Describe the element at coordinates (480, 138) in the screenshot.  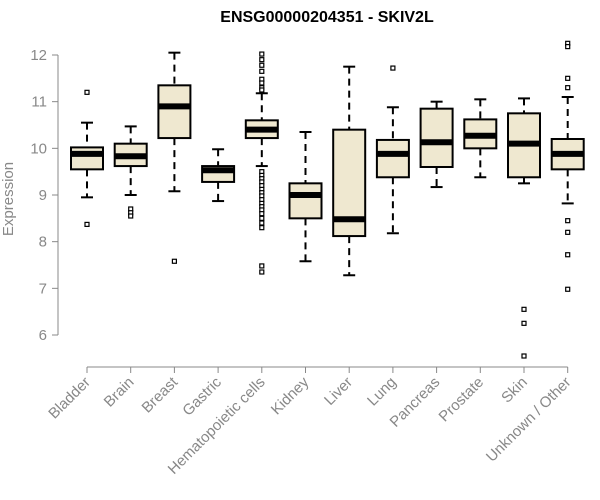
I see `box-group-prostate` at that location.